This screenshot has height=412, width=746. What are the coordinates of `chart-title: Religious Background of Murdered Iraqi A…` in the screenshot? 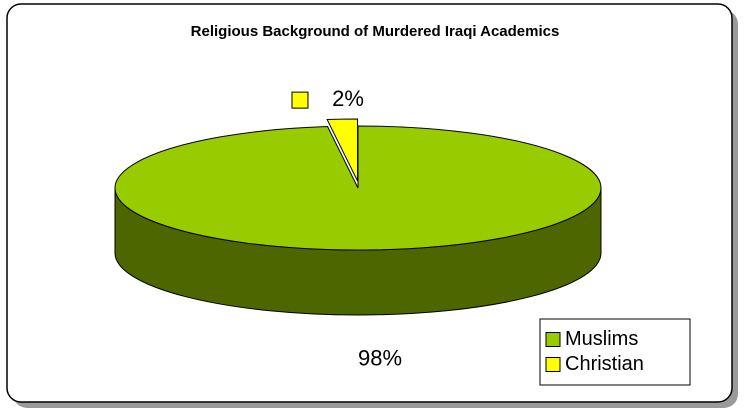 It's located at (375, 31).